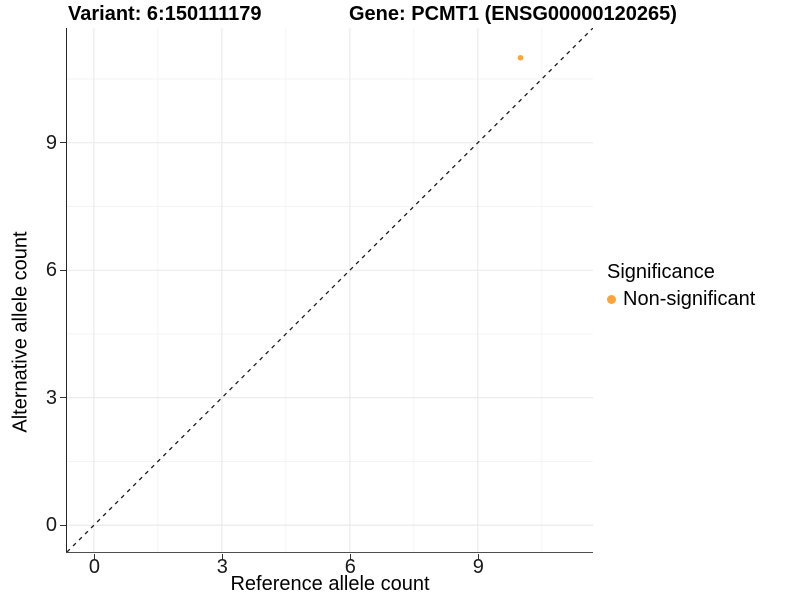  I want to click on legend-label: Non-significant, so click(689, 299).